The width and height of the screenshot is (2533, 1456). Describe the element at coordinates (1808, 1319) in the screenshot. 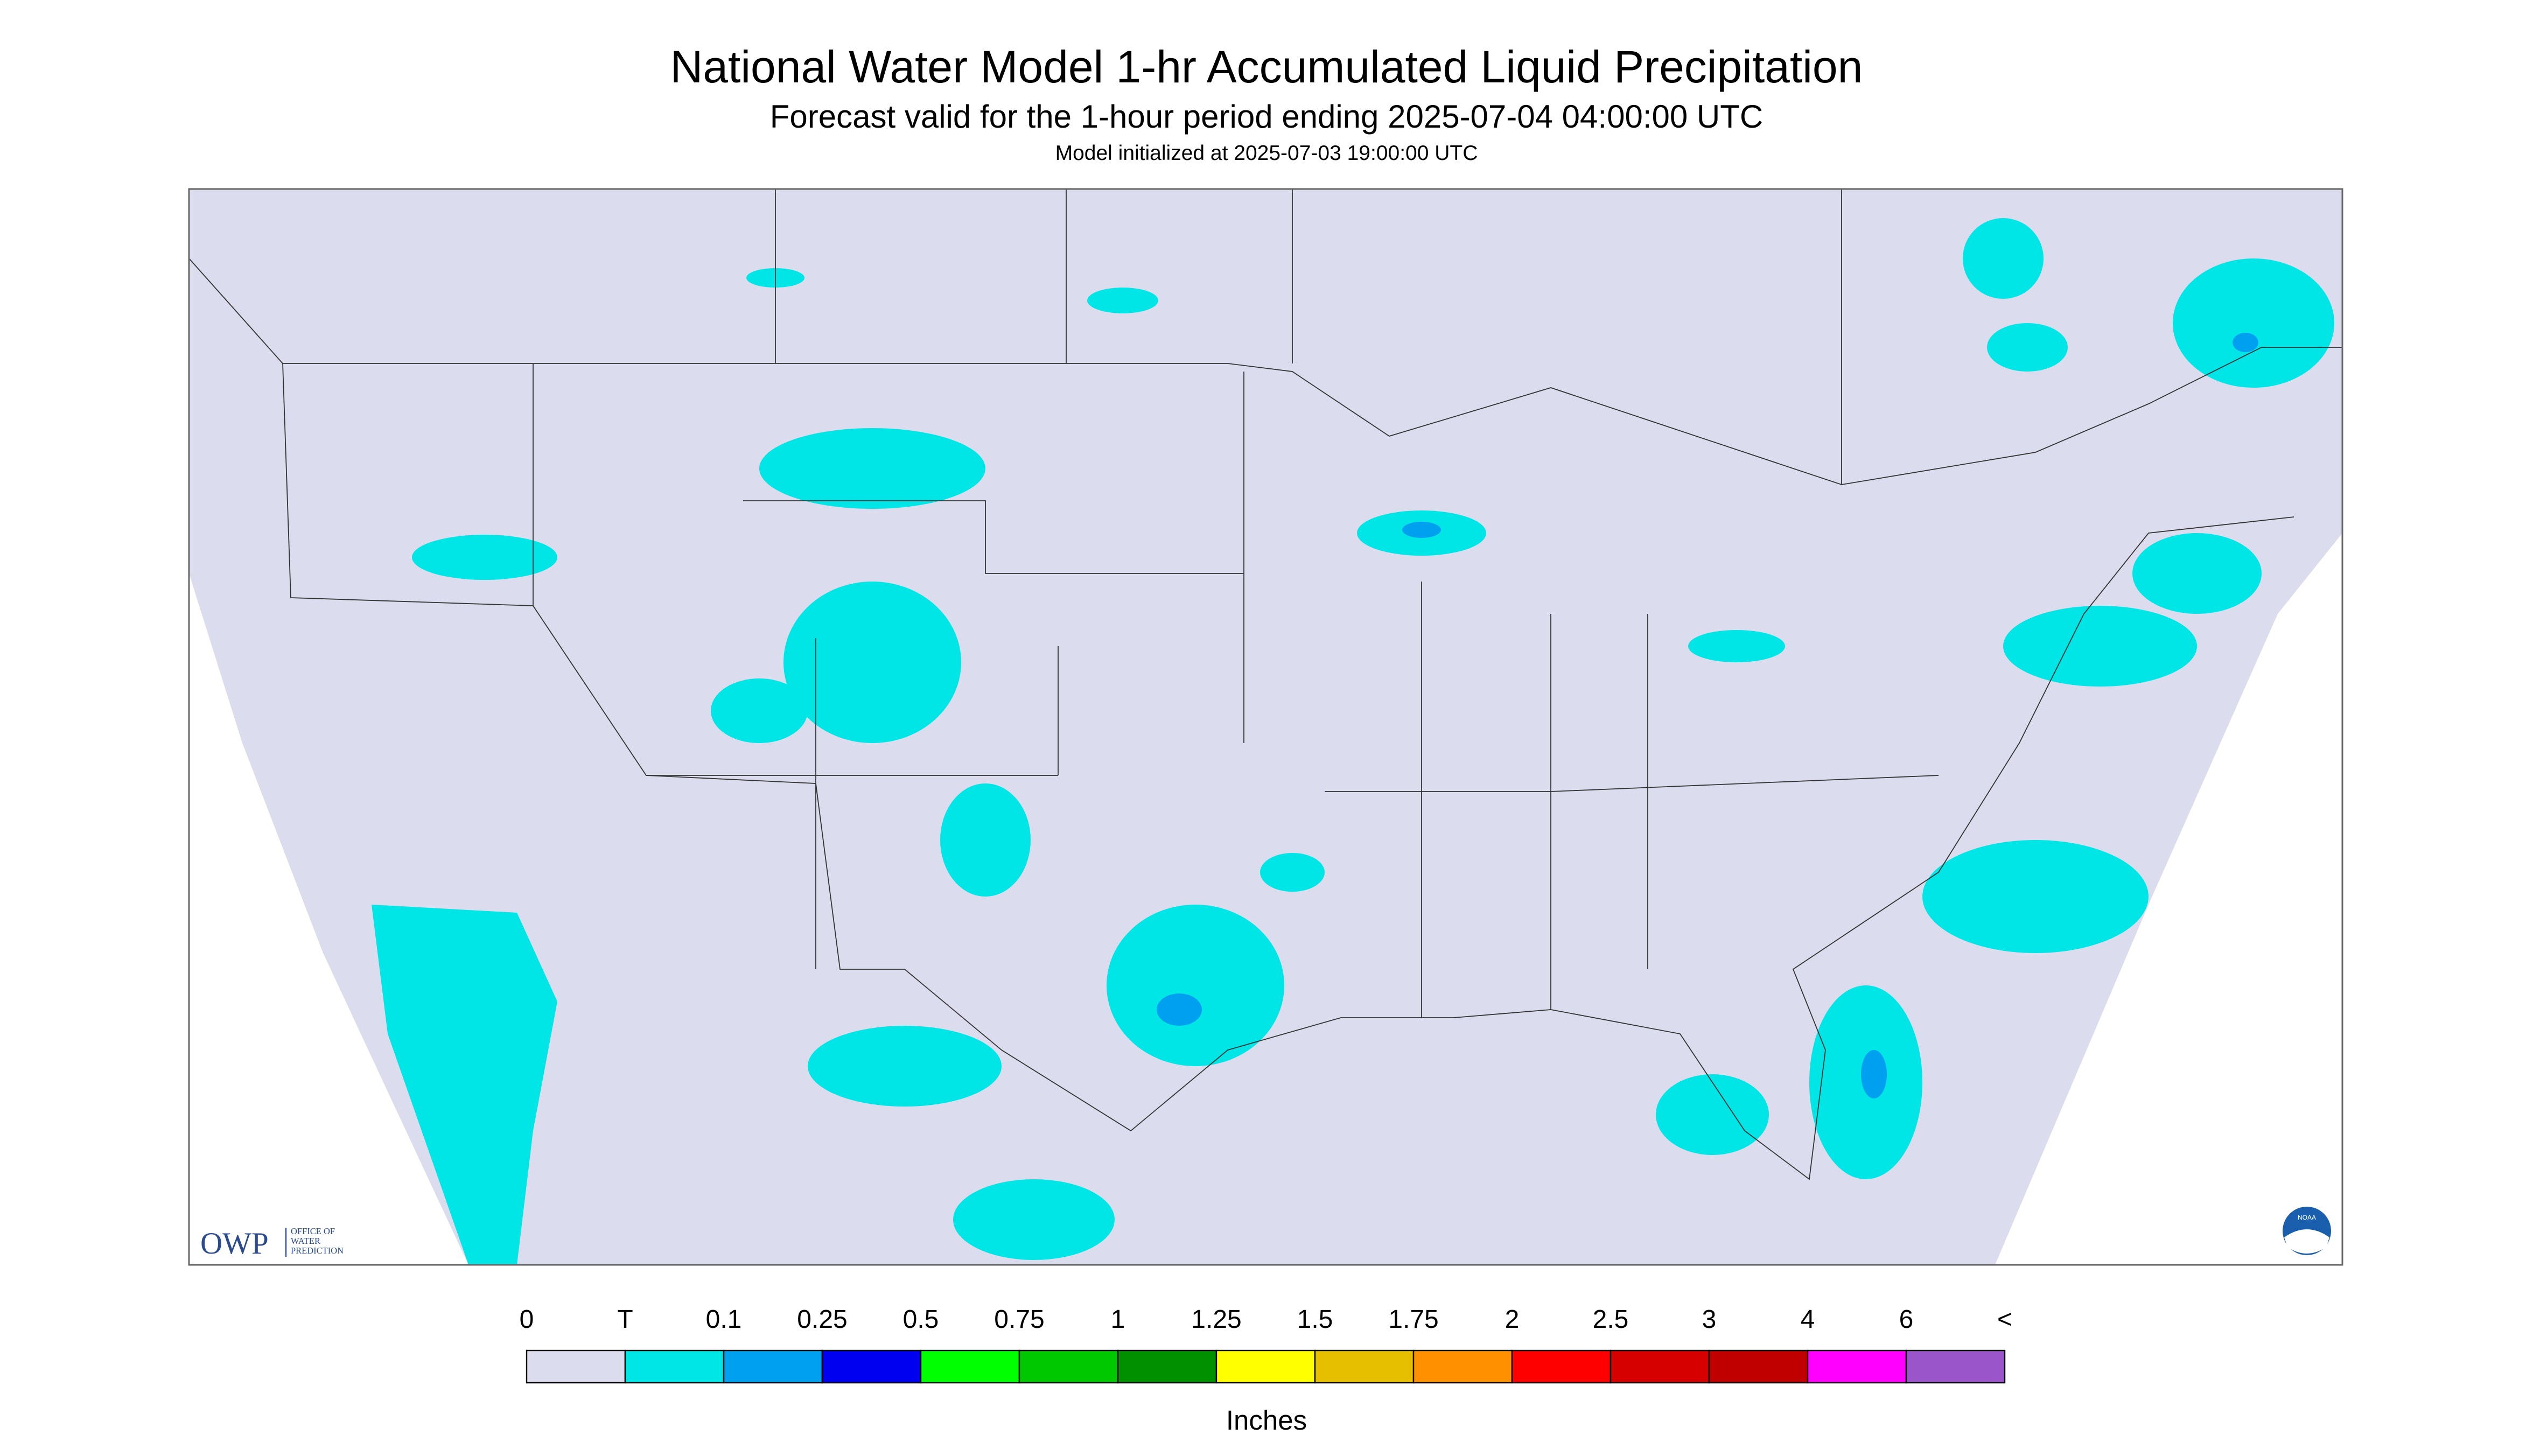

I see `legend-label: 4` at that location.